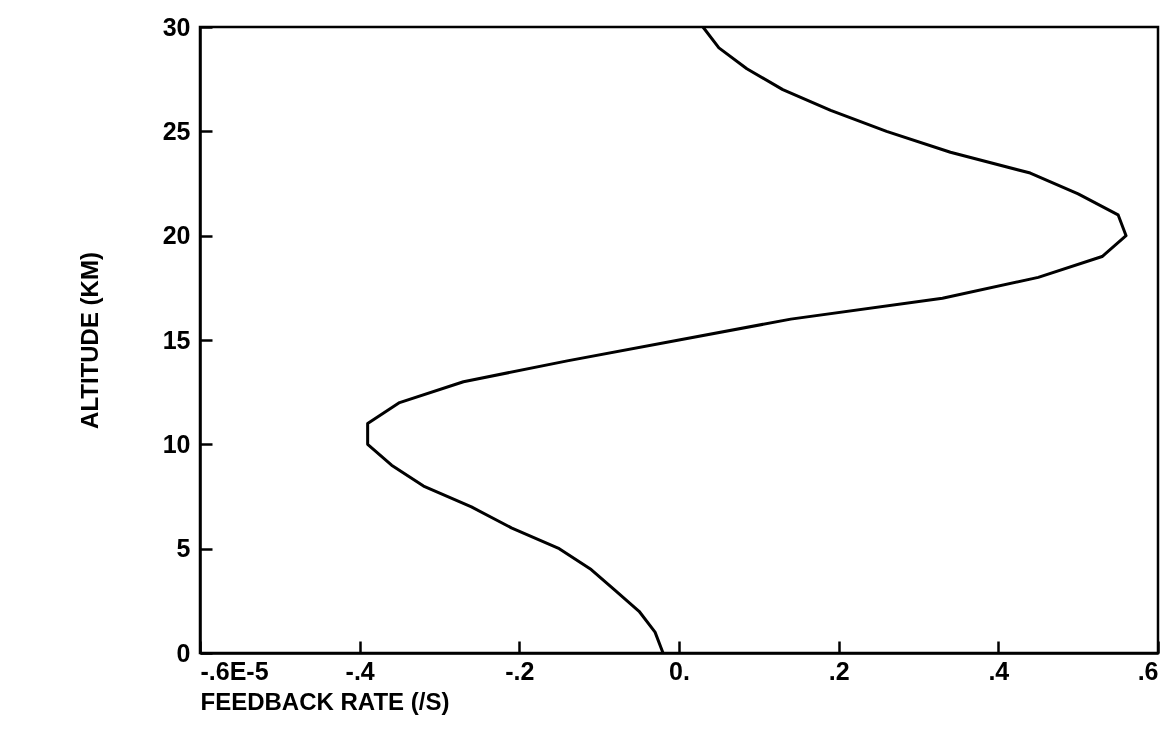 The image size is (1170, 751). I want to click on y-tick-label: 5, so click(183, 548).